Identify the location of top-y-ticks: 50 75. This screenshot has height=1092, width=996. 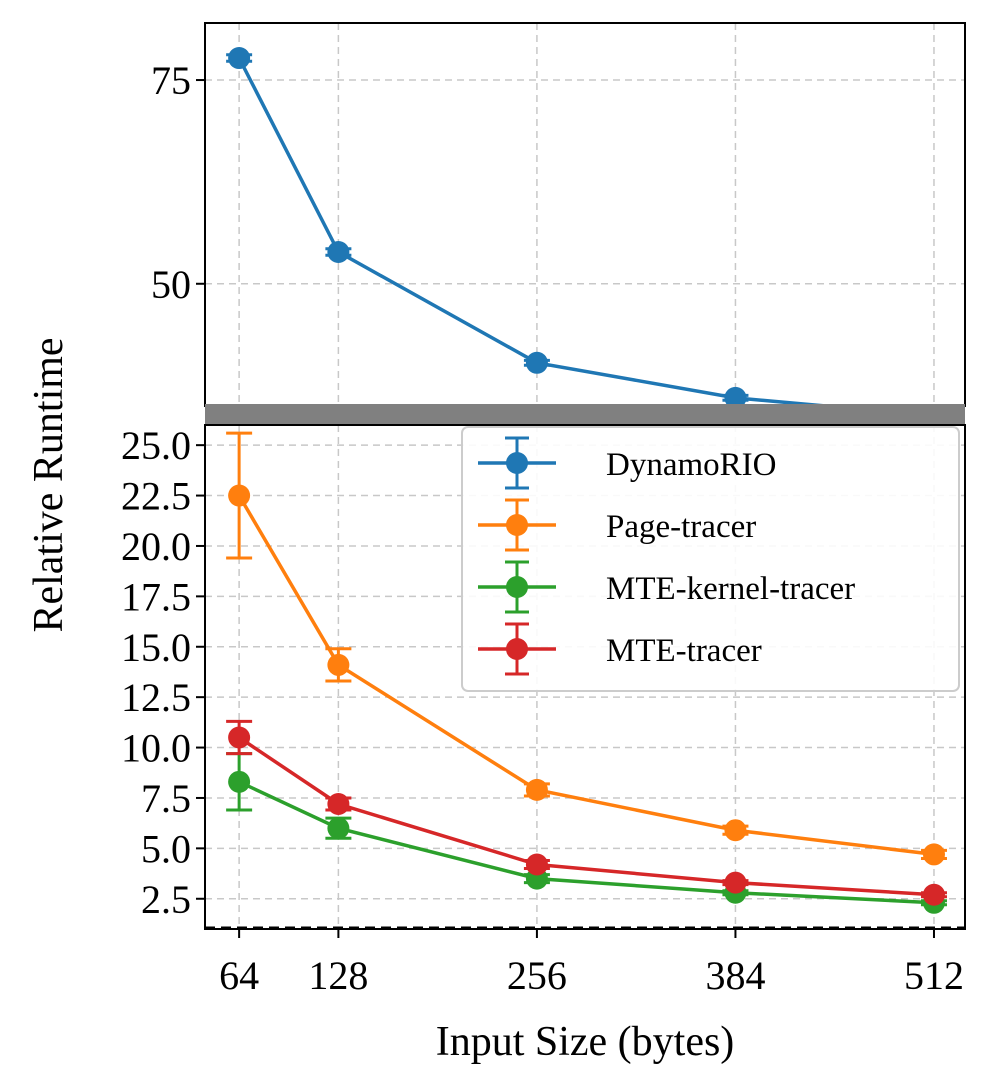
(178, 182).